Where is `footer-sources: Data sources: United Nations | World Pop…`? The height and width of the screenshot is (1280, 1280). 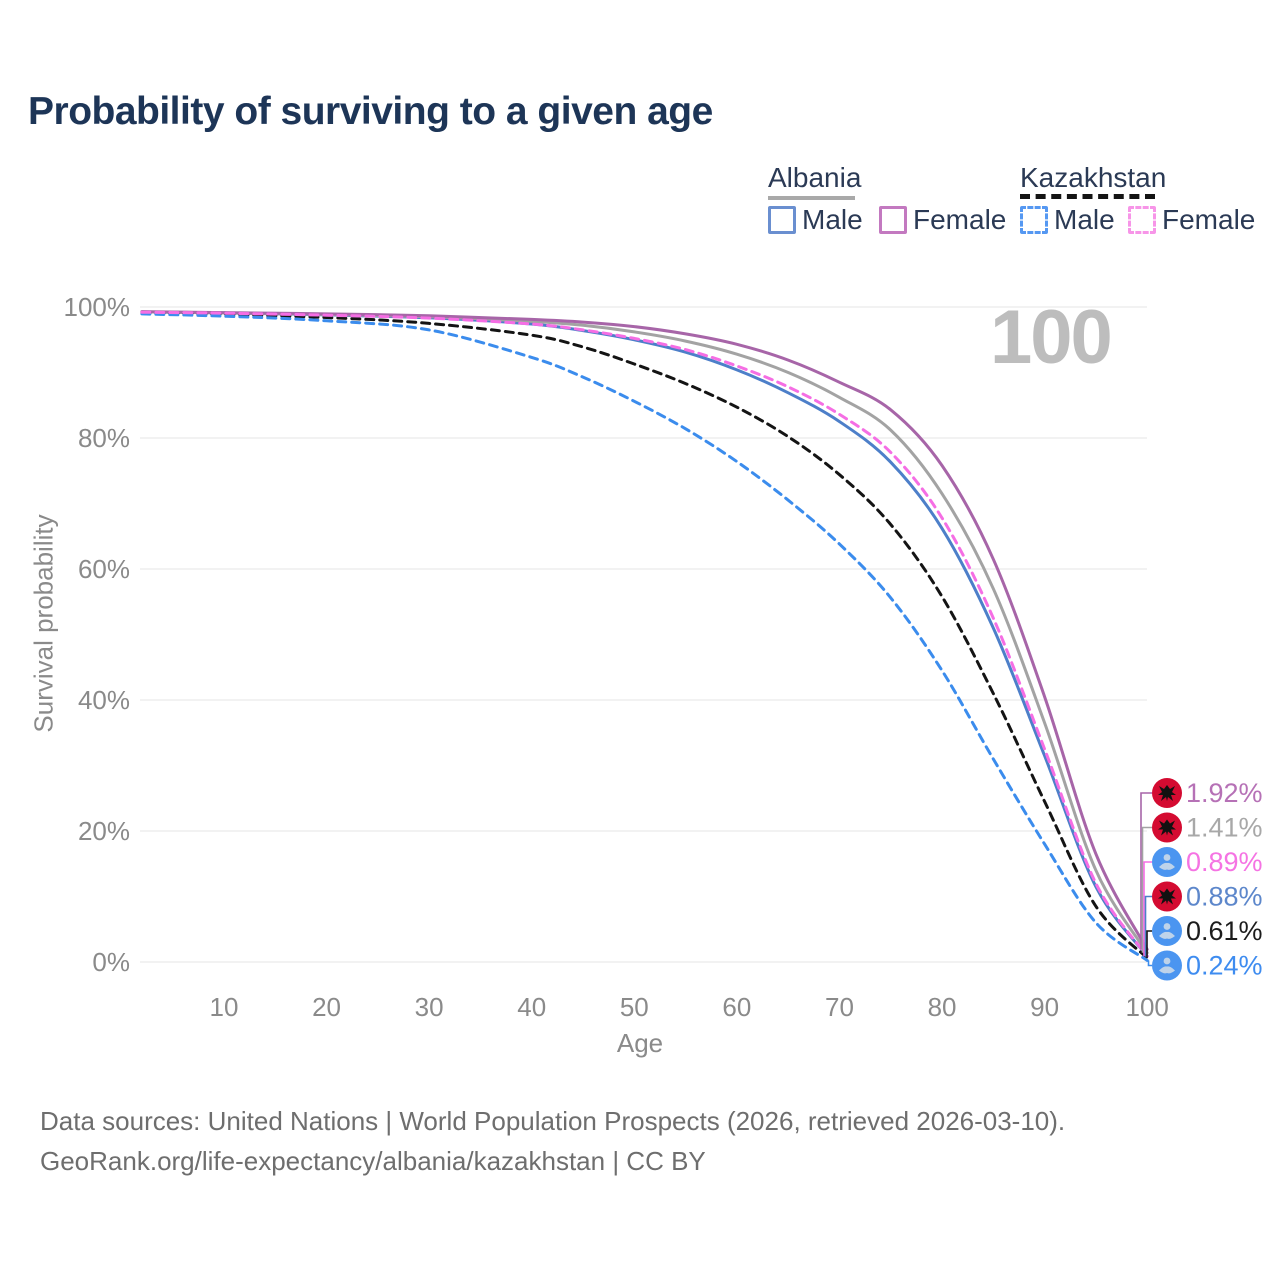
footer-sources: Data sources: United Nations | World Pop… is located at coordinates (553, 1121).